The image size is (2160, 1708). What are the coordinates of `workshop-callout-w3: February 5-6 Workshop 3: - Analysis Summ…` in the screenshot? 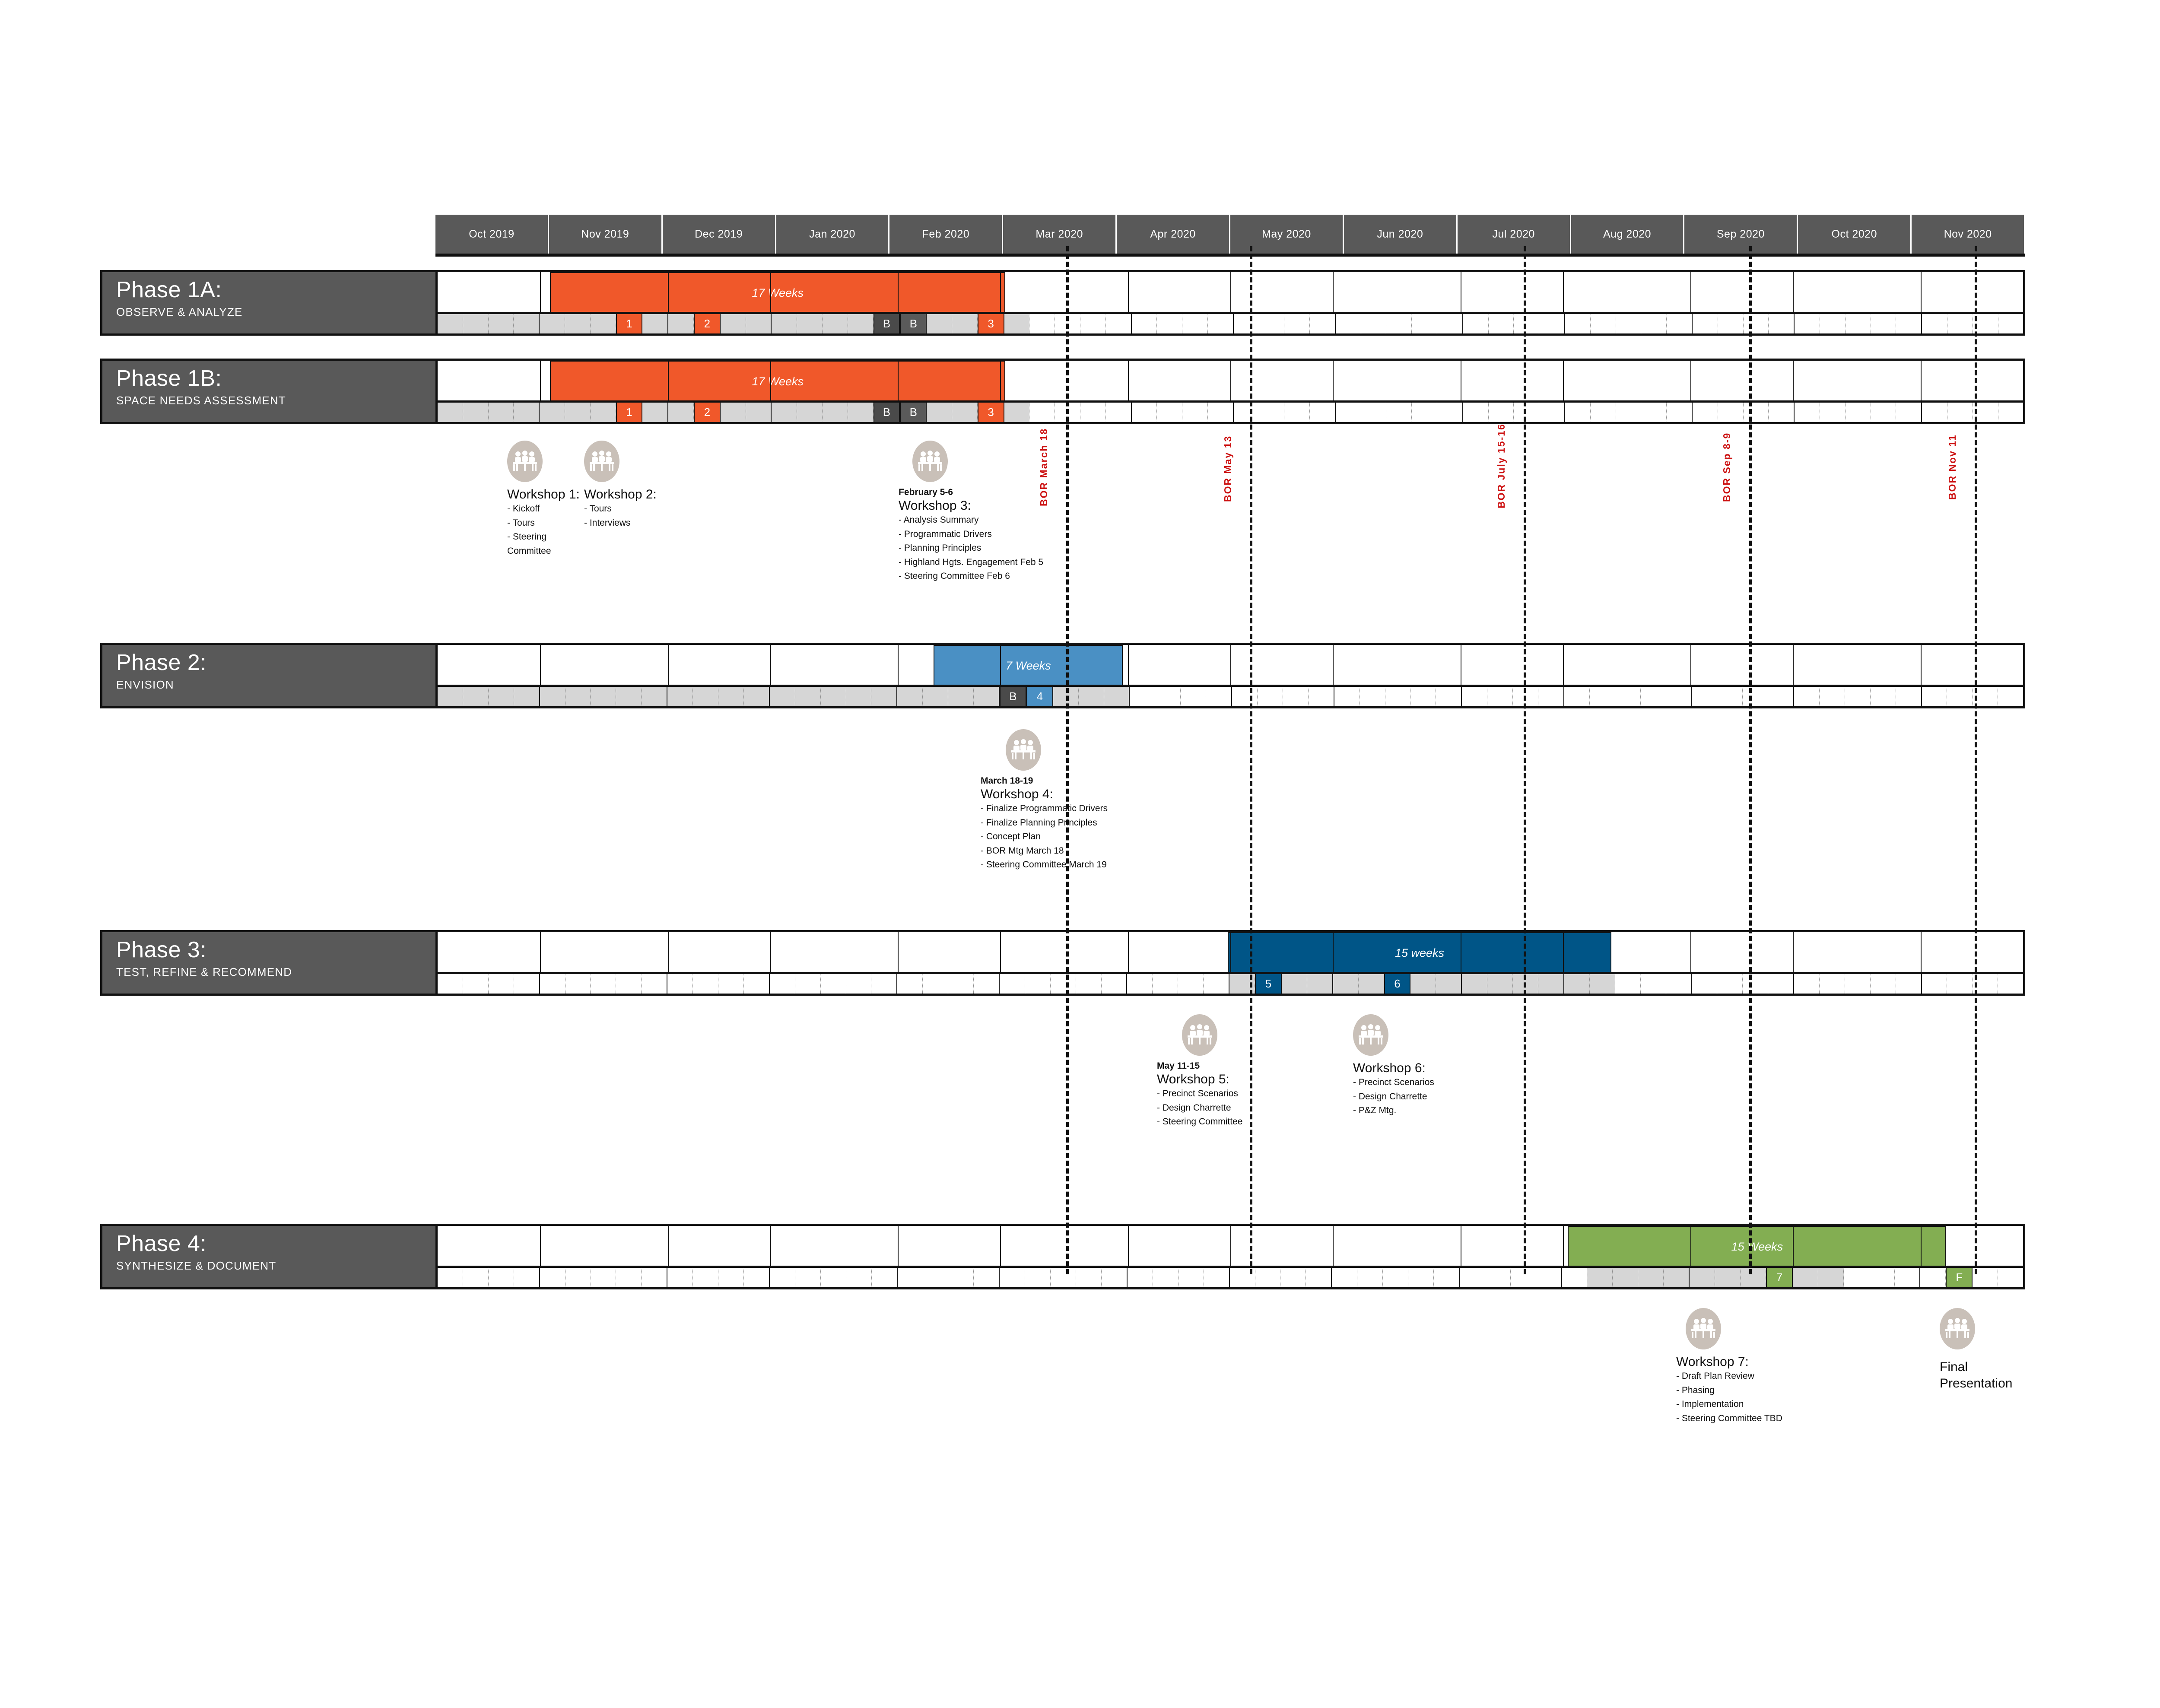 It's located at (971, 512).